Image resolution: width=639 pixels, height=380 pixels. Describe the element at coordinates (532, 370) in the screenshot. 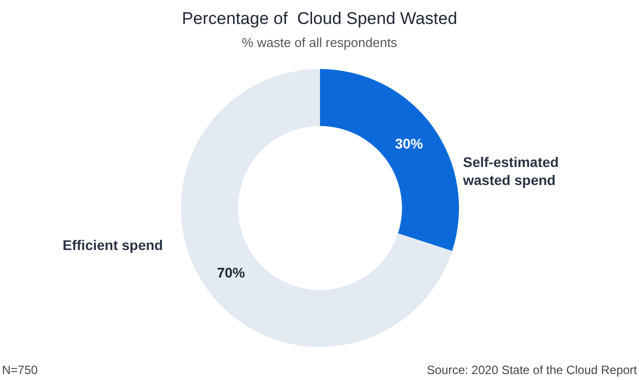

I see `source-note: Source: 2020 State of the Cloud Report` at that location.